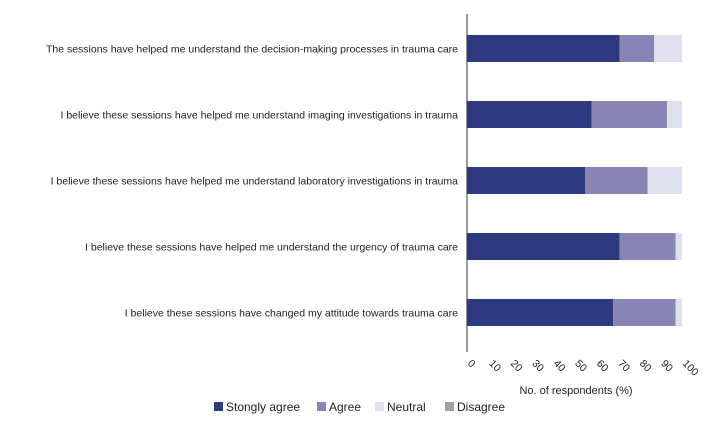  What do you see at coordinates (602, 366) in the screenshot?
I see `x-tick-label: 60` at bounding box center [602, 366].